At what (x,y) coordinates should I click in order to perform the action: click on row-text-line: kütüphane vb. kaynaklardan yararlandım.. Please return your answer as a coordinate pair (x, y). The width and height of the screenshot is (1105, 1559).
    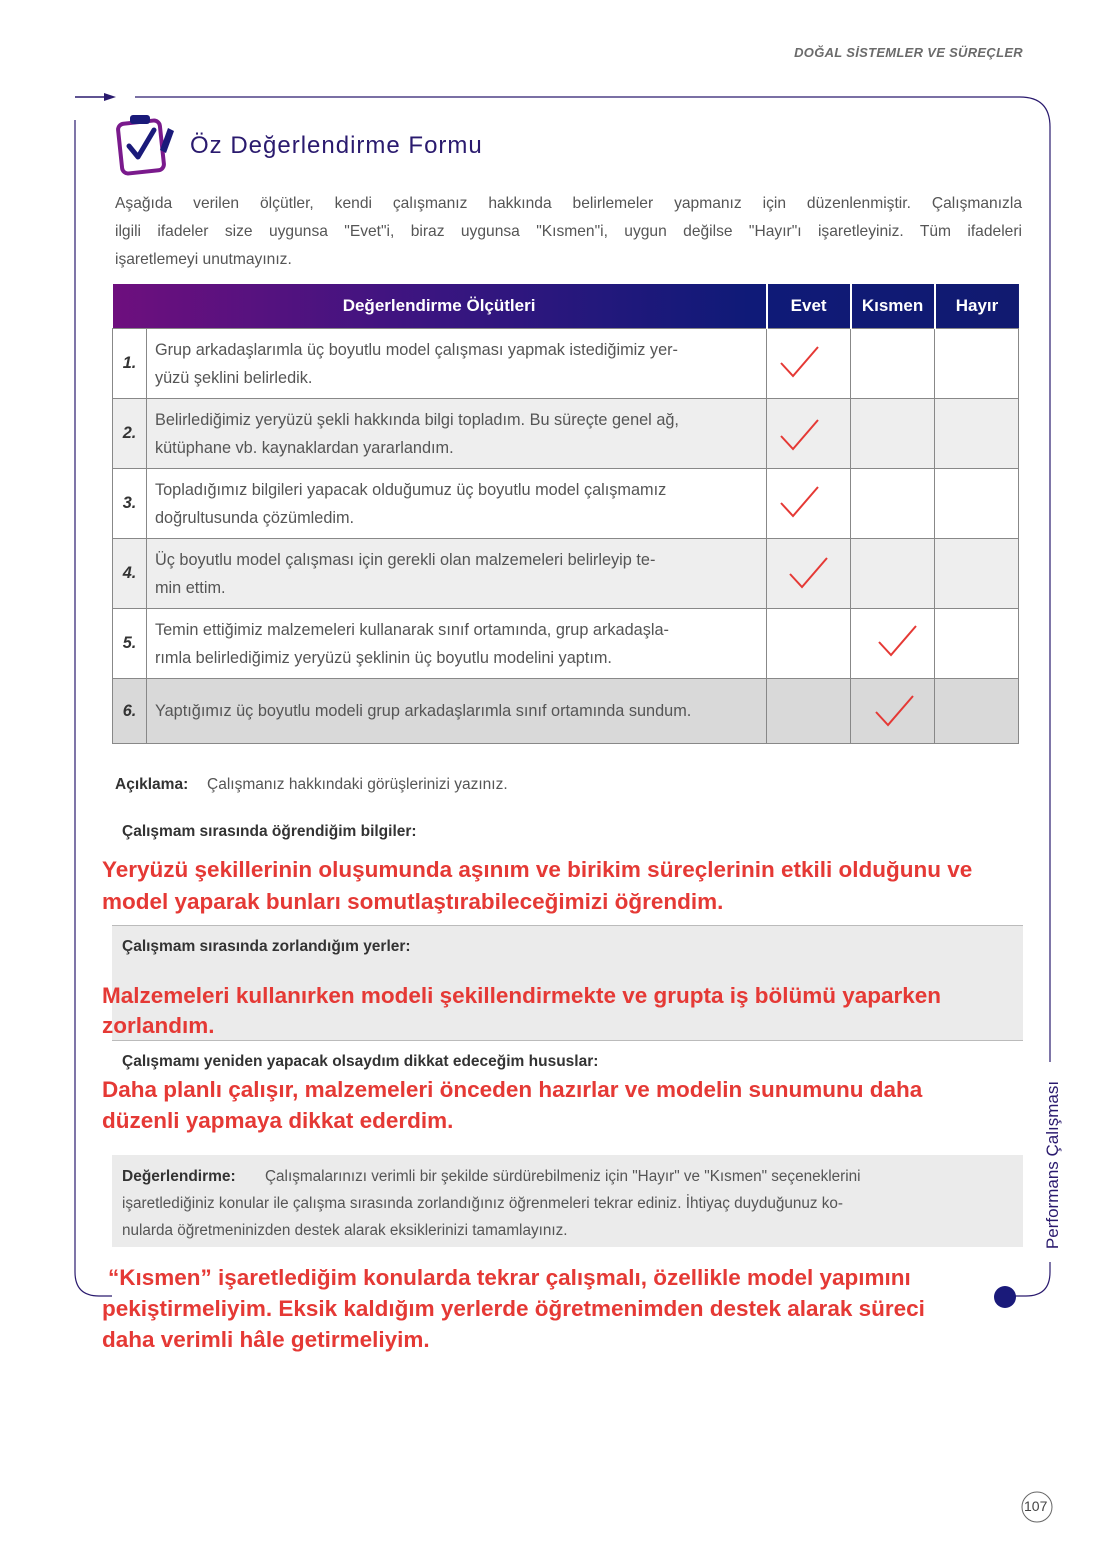
    Looking at the image, I should click on (304, 447).